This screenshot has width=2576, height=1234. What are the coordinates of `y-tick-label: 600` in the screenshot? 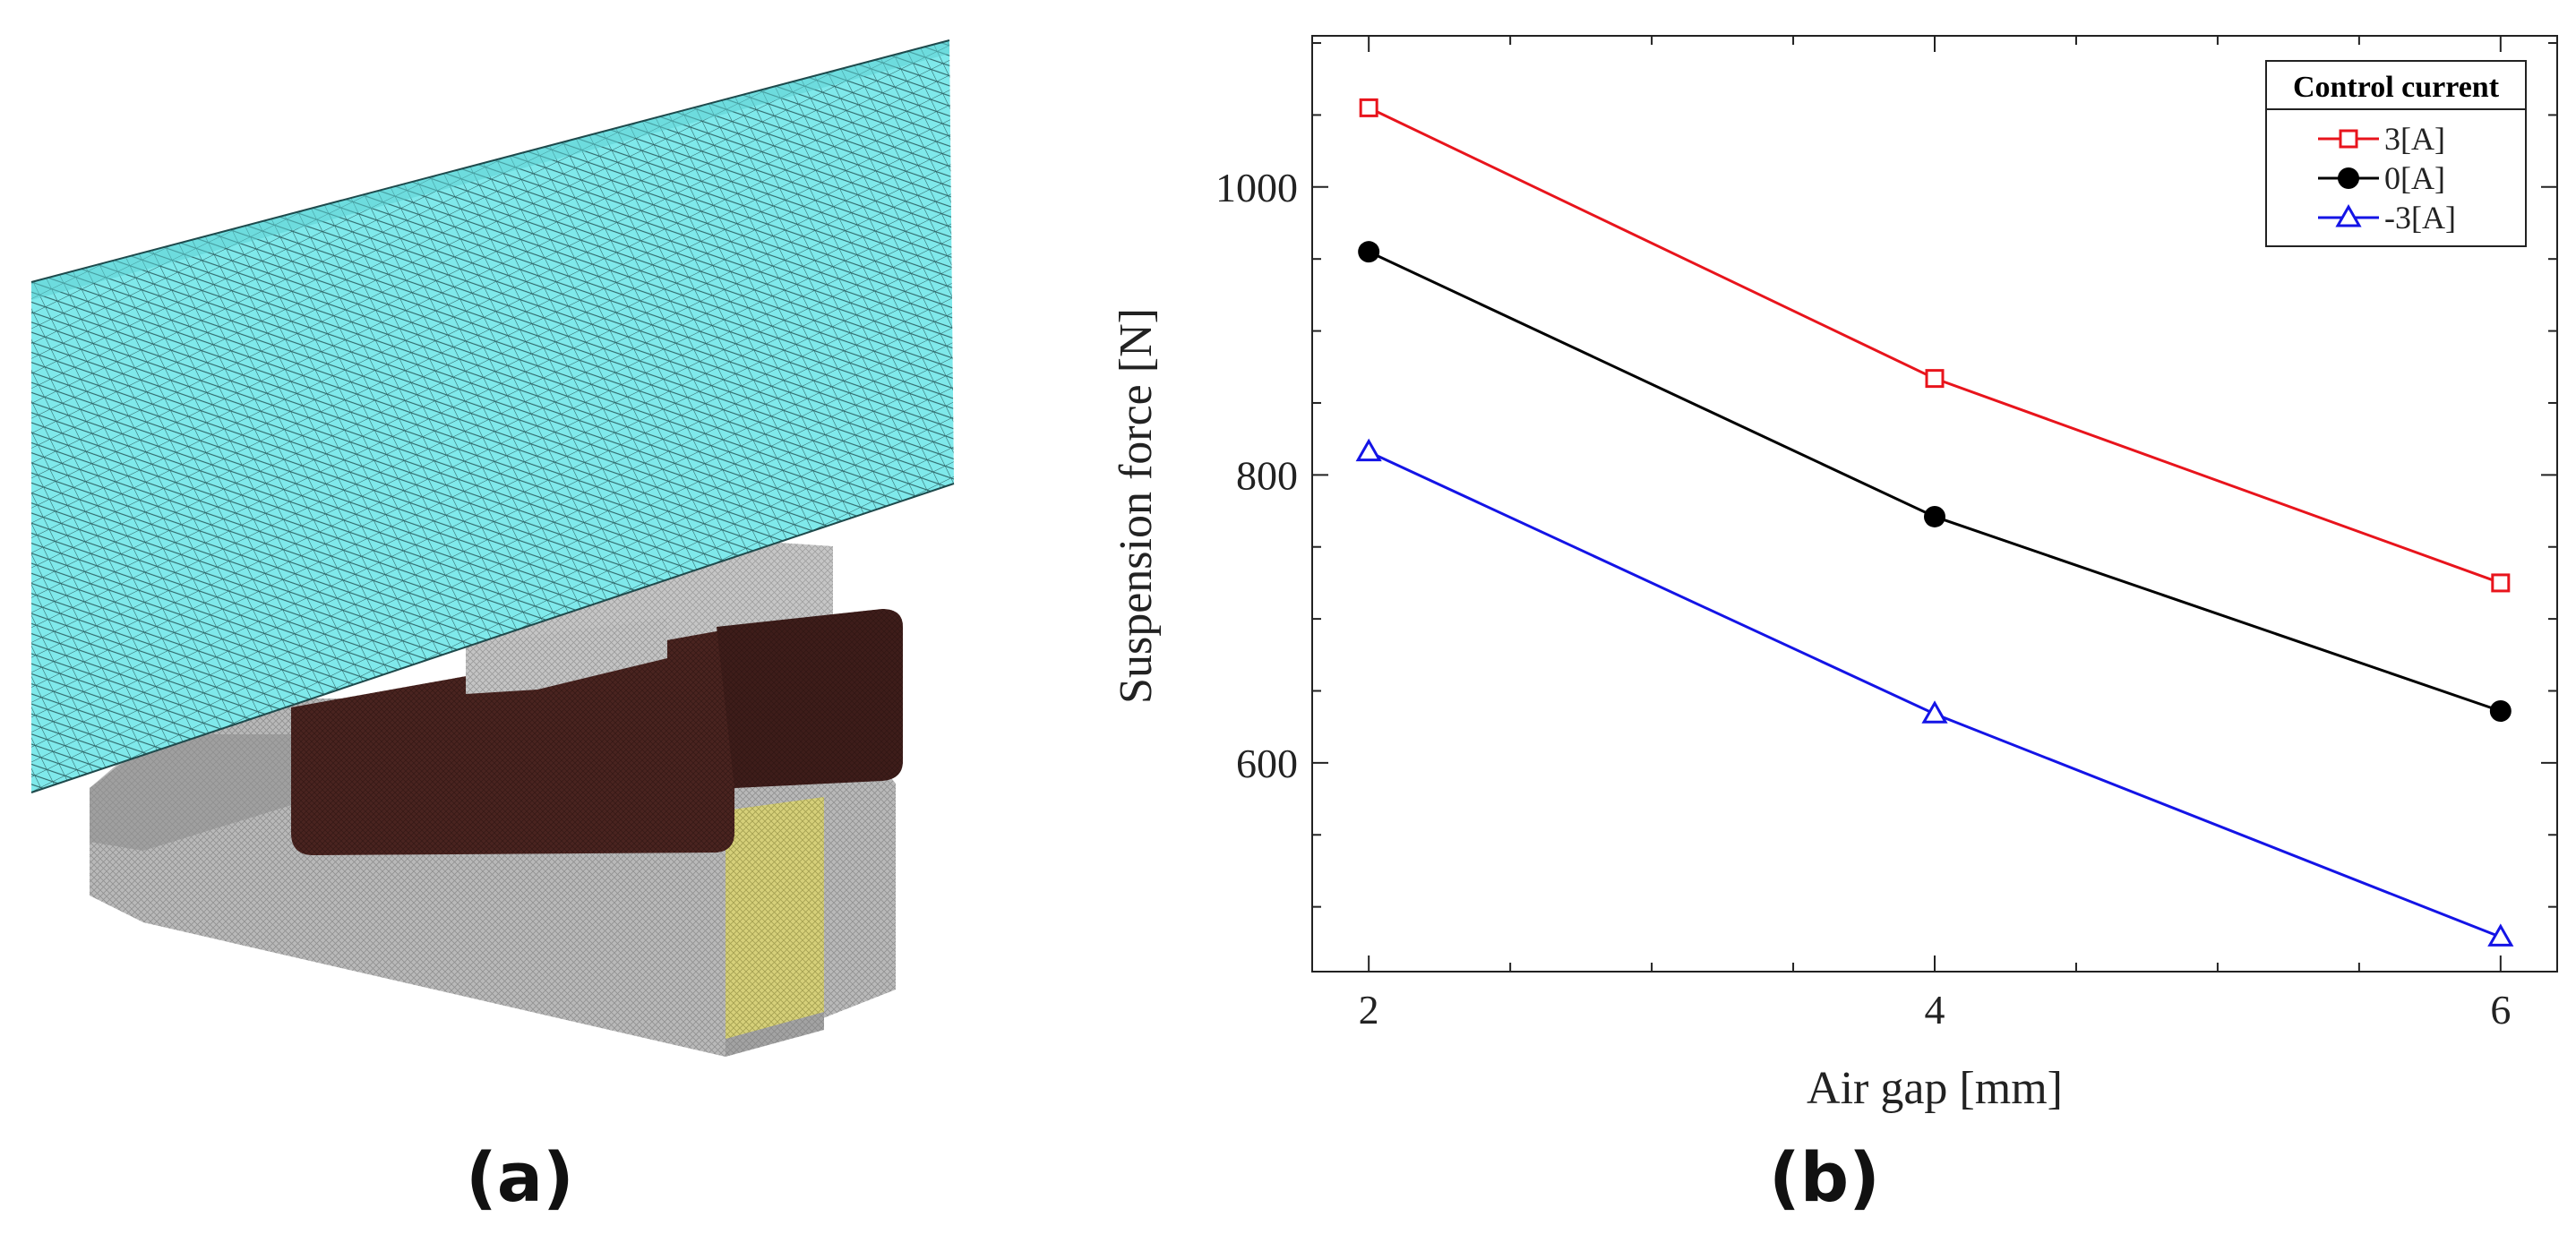 It's located at (1267, 763).